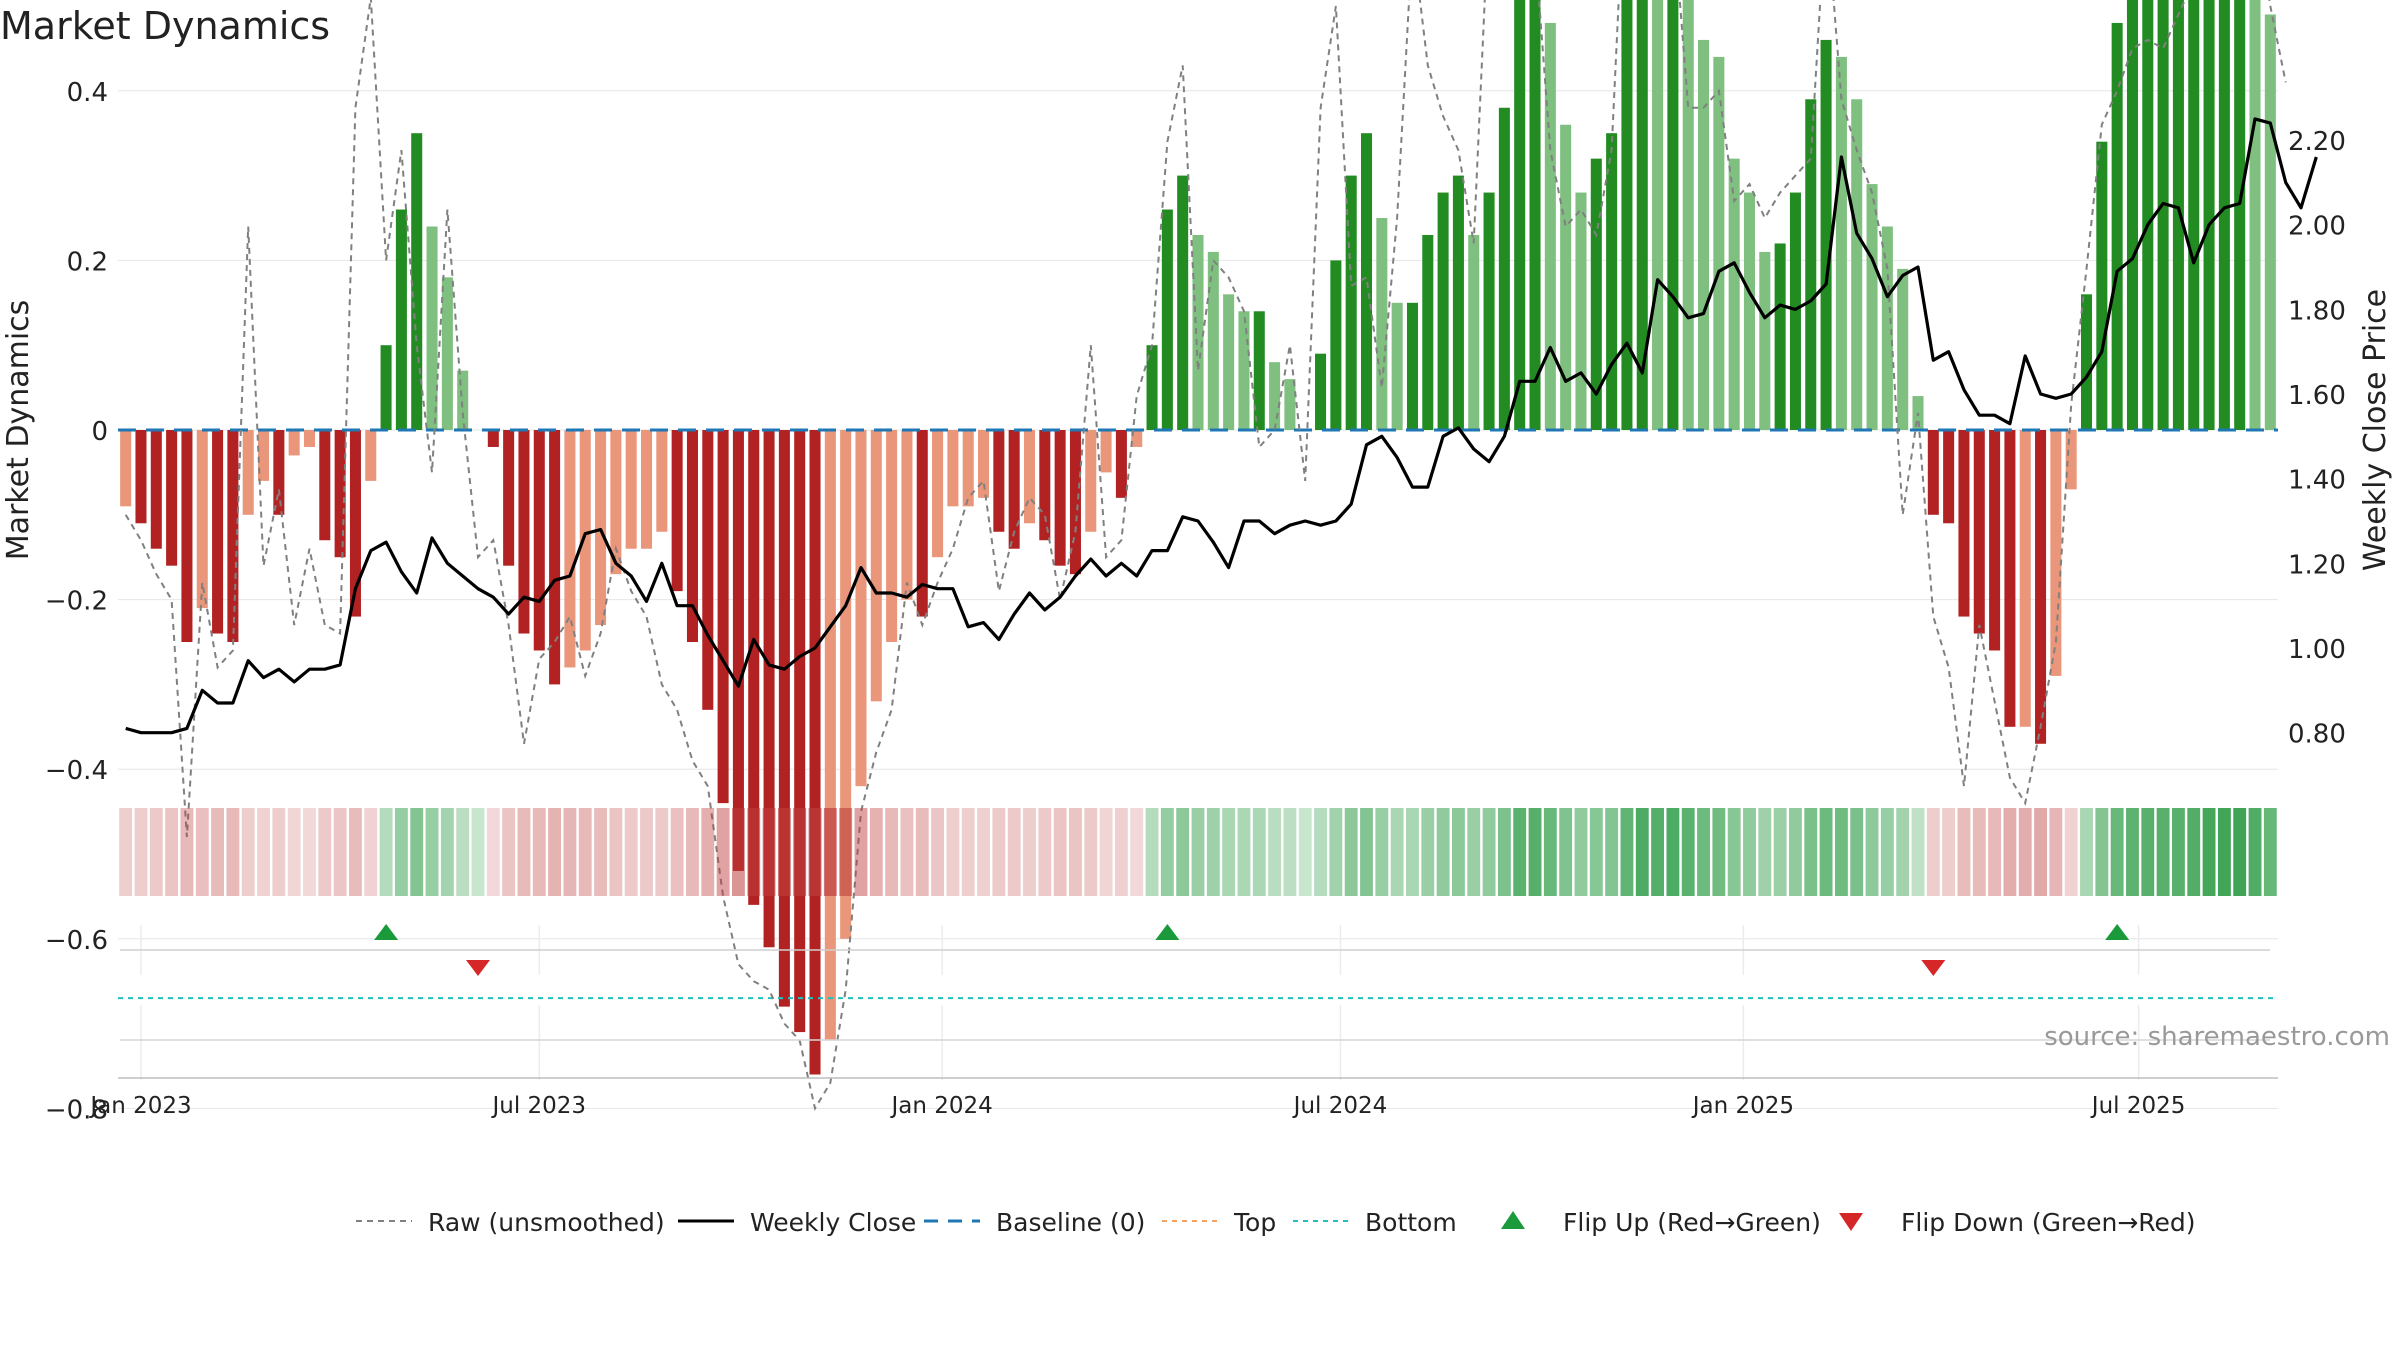  I want to click on legend-label: Bottom, so click(1411, 1222).